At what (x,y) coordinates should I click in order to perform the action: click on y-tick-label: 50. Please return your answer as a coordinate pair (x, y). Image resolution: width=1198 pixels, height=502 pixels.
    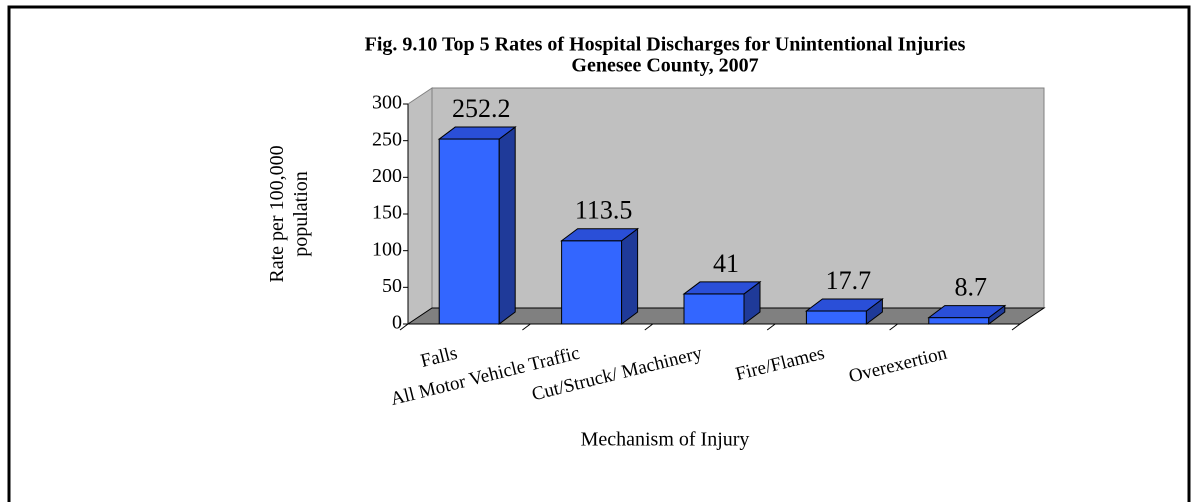
    Looking at the image, I should click on (392, 286).